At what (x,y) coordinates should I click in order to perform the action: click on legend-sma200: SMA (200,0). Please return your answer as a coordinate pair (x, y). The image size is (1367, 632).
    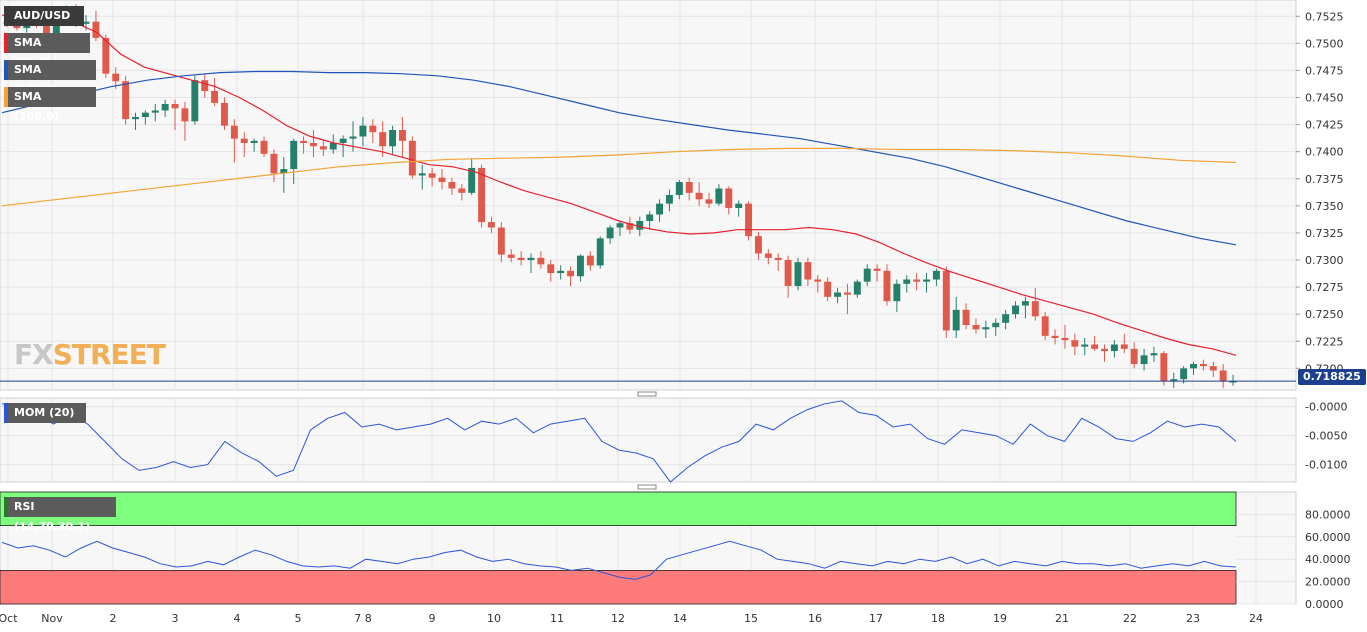
    Looking at the image, I should click on (50, 105).